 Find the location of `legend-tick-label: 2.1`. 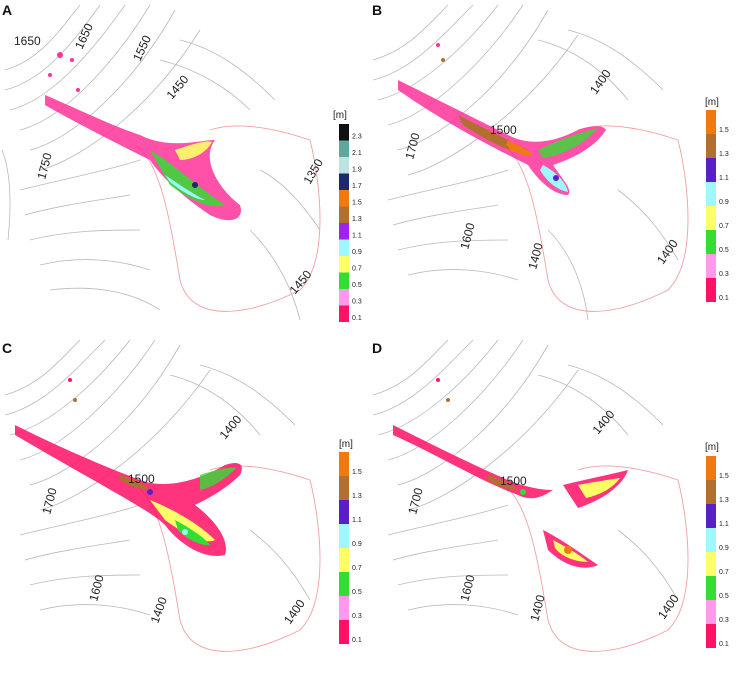

legend-tick-label: 2.1 is located at coordinates (357, 153).